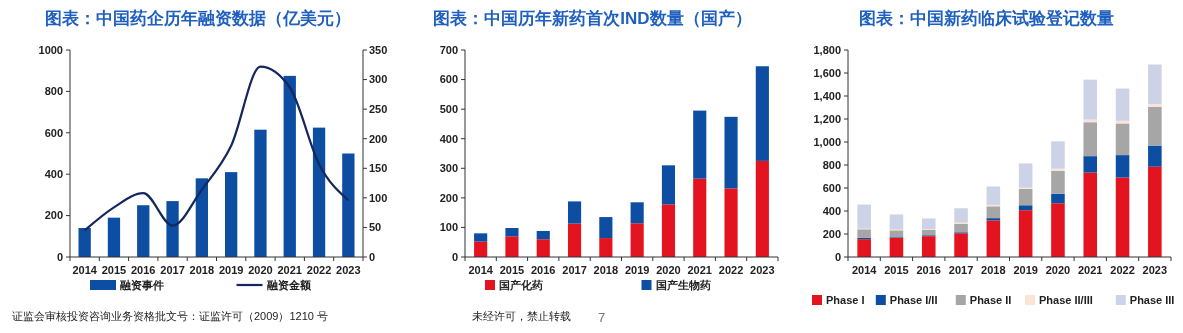 This screenshot has width=1183, height=333. Describe the element at coordinates (170, 316) in the screenshot. I see `text: 证监会审核投资咨询业务资格批文号：证监许可（2009）1210 号` at that location.